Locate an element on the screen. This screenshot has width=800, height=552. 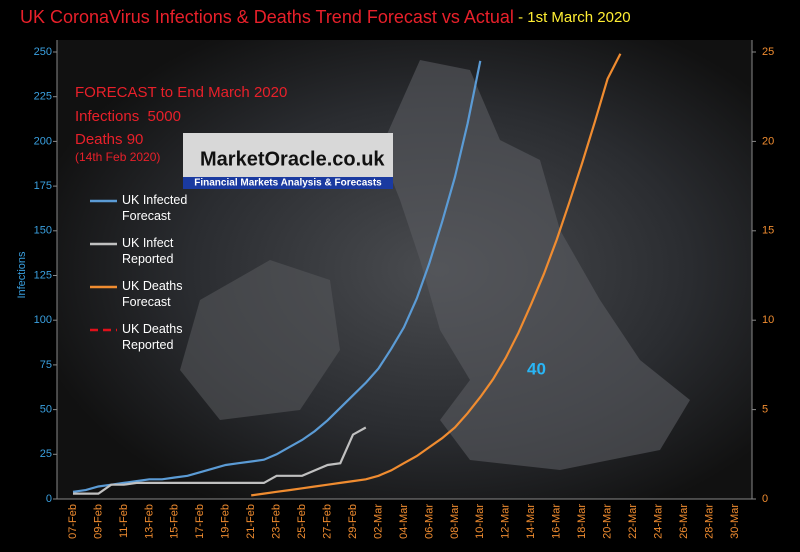
subtitle: - 1st March 2020 is located at coordinates (572, 17).